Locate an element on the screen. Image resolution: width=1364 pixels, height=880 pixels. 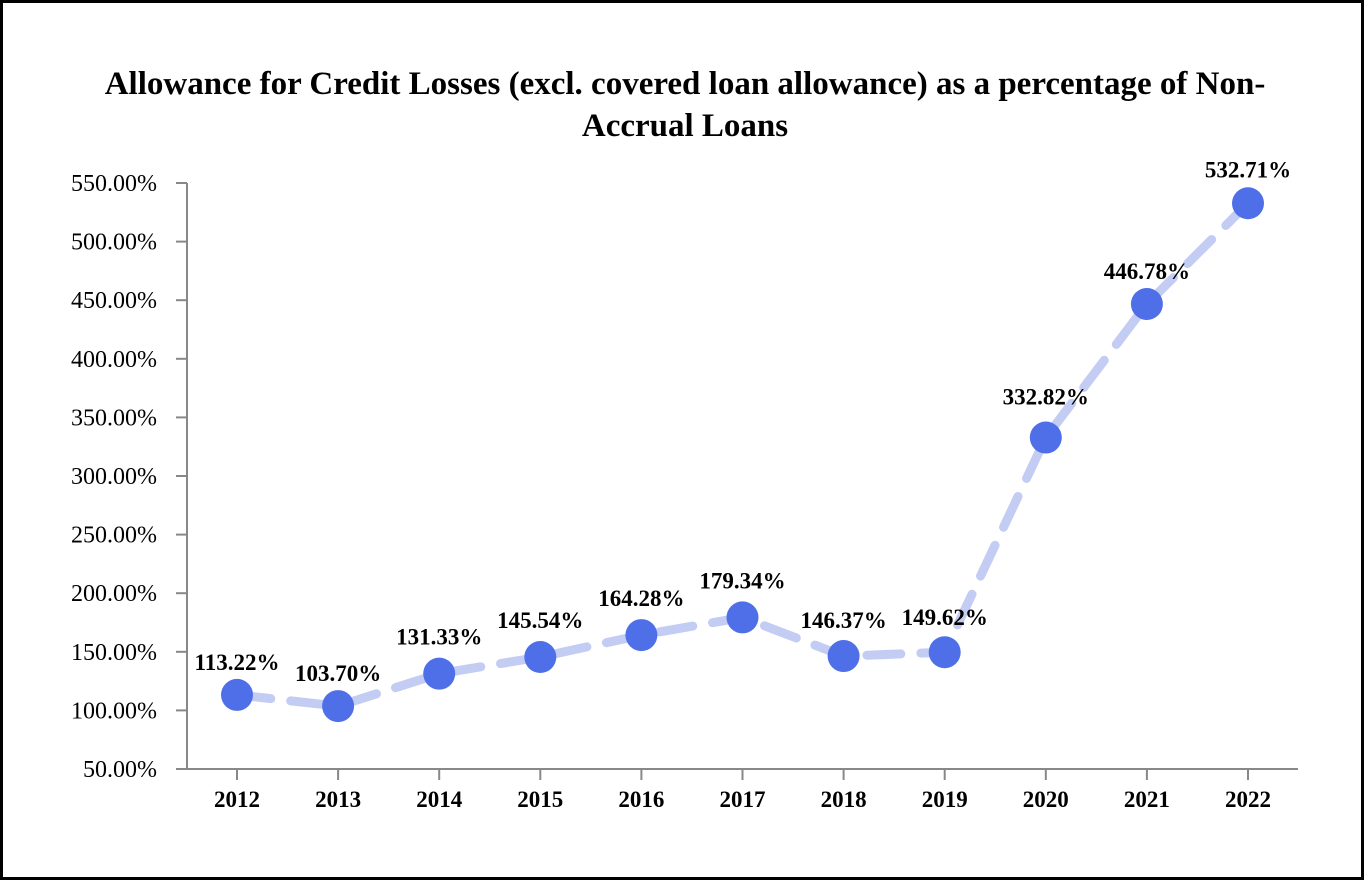
x-tick-label: 2021 is located at coordinates (1147, 799).